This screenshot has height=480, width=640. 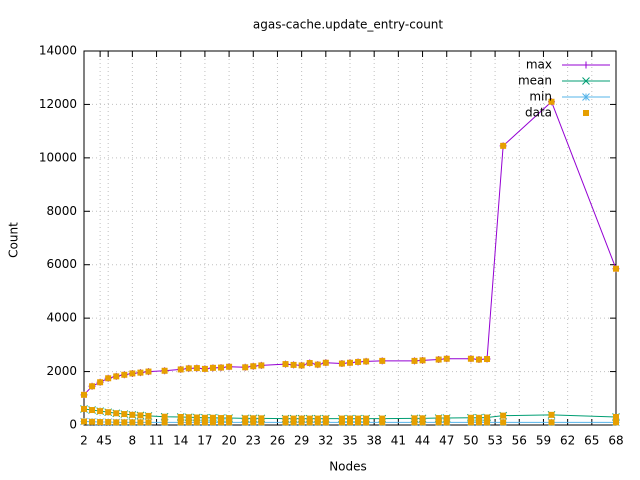 I want to click on x-tick-label: 8, so click(x=133, y=441).